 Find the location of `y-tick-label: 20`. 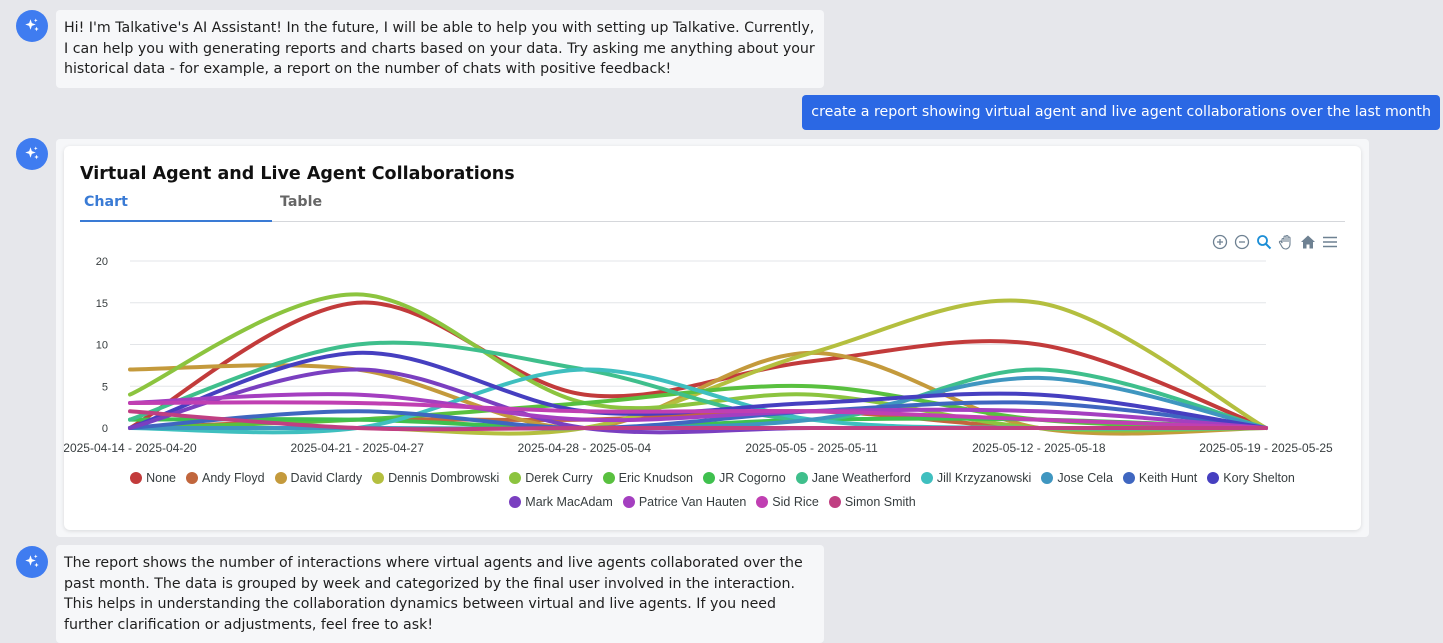

y-tick-label: 20 is located at coordinates (102, 262).